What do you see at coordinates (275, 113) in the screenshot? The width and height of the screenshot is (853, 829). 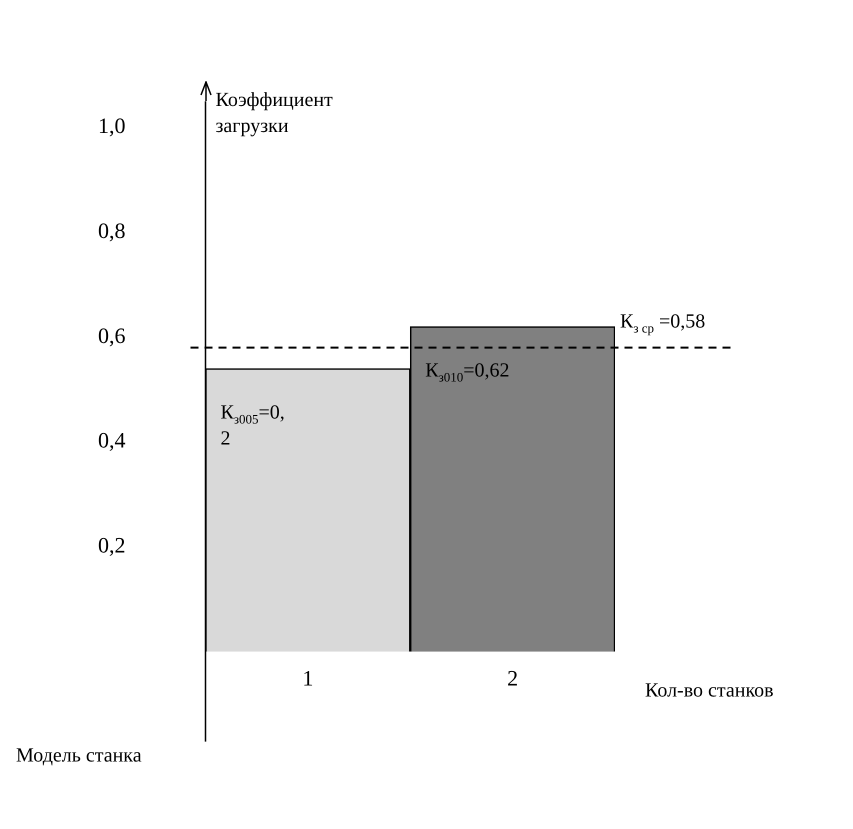 I see `y-axis-title: Коэффициент загрузки` at bounding box center [275, 113].